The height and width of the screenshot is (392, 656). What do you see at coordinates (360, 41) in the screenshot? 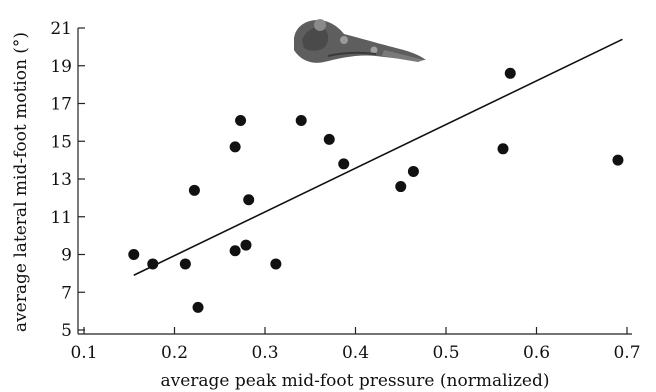
I see `foot-skeleton-illustration` at bounding box center [360, 41].